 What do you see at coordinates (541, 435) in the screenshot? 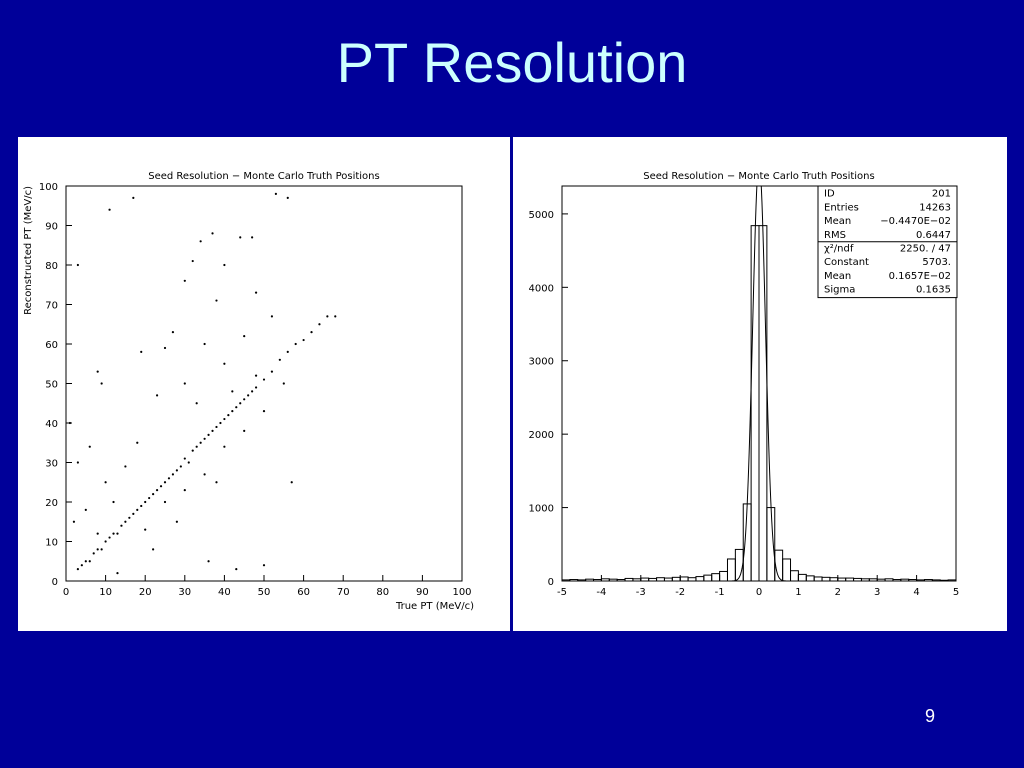
I see `y-tick-label: 2000` at bounding box center [541, 435].